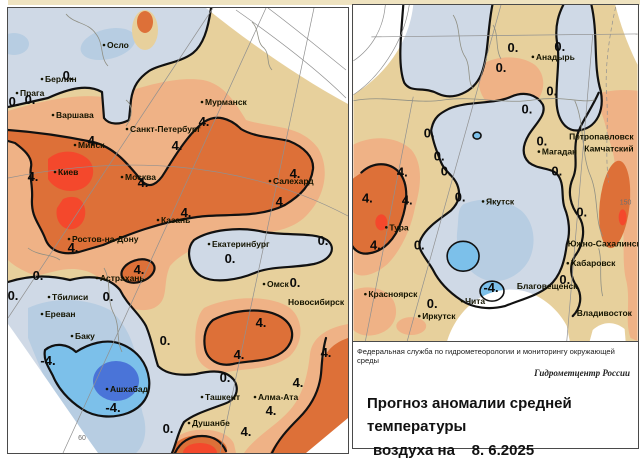 The image size is (640, 460). I want to click on city-label: Южно-Сахалинск, so click(603, 243).